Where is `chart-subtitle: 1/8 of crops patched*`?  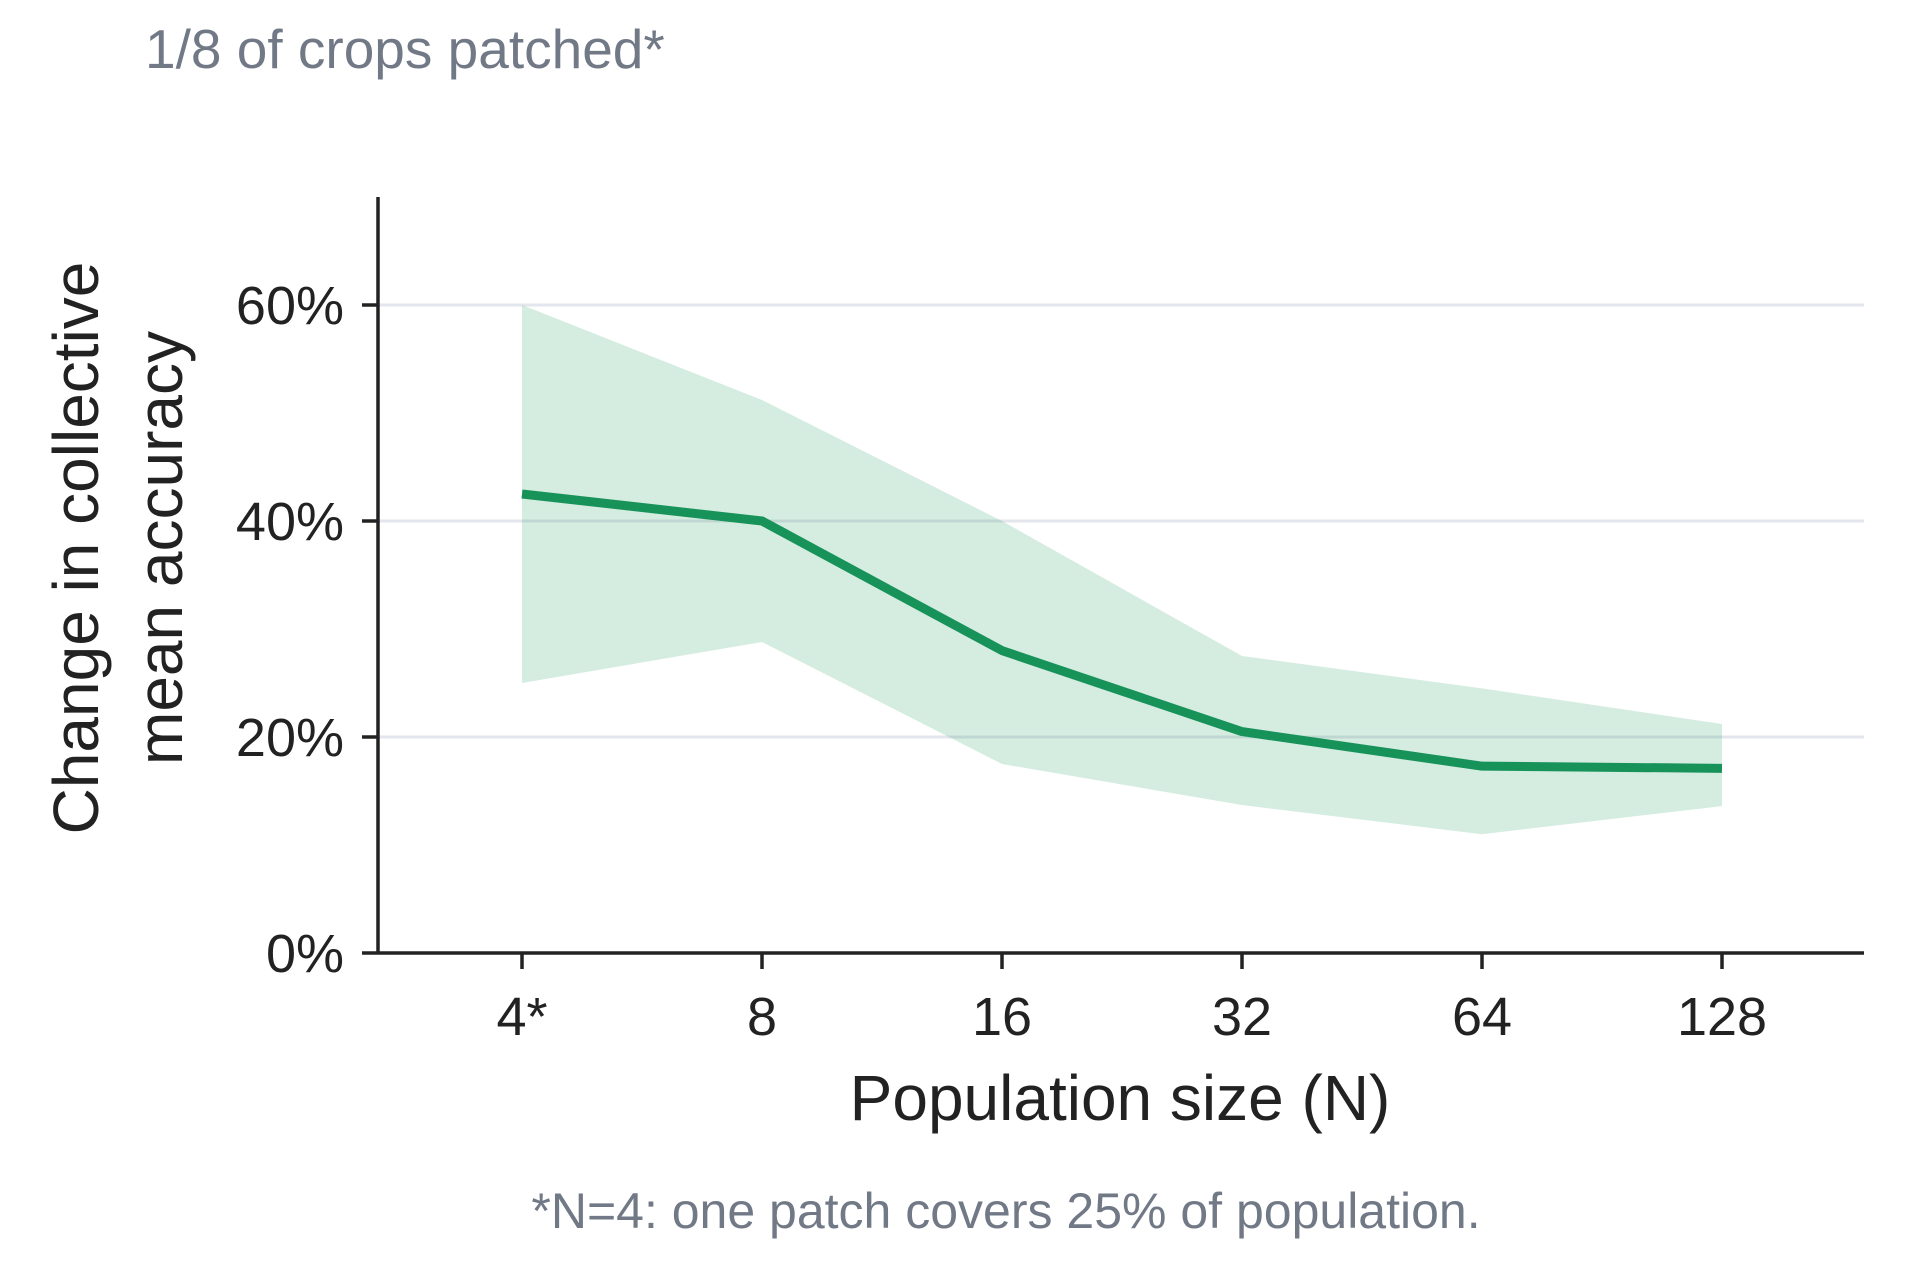 chart-subtitle: 1/8 of crops patched* is located at coordinates (405, 49).